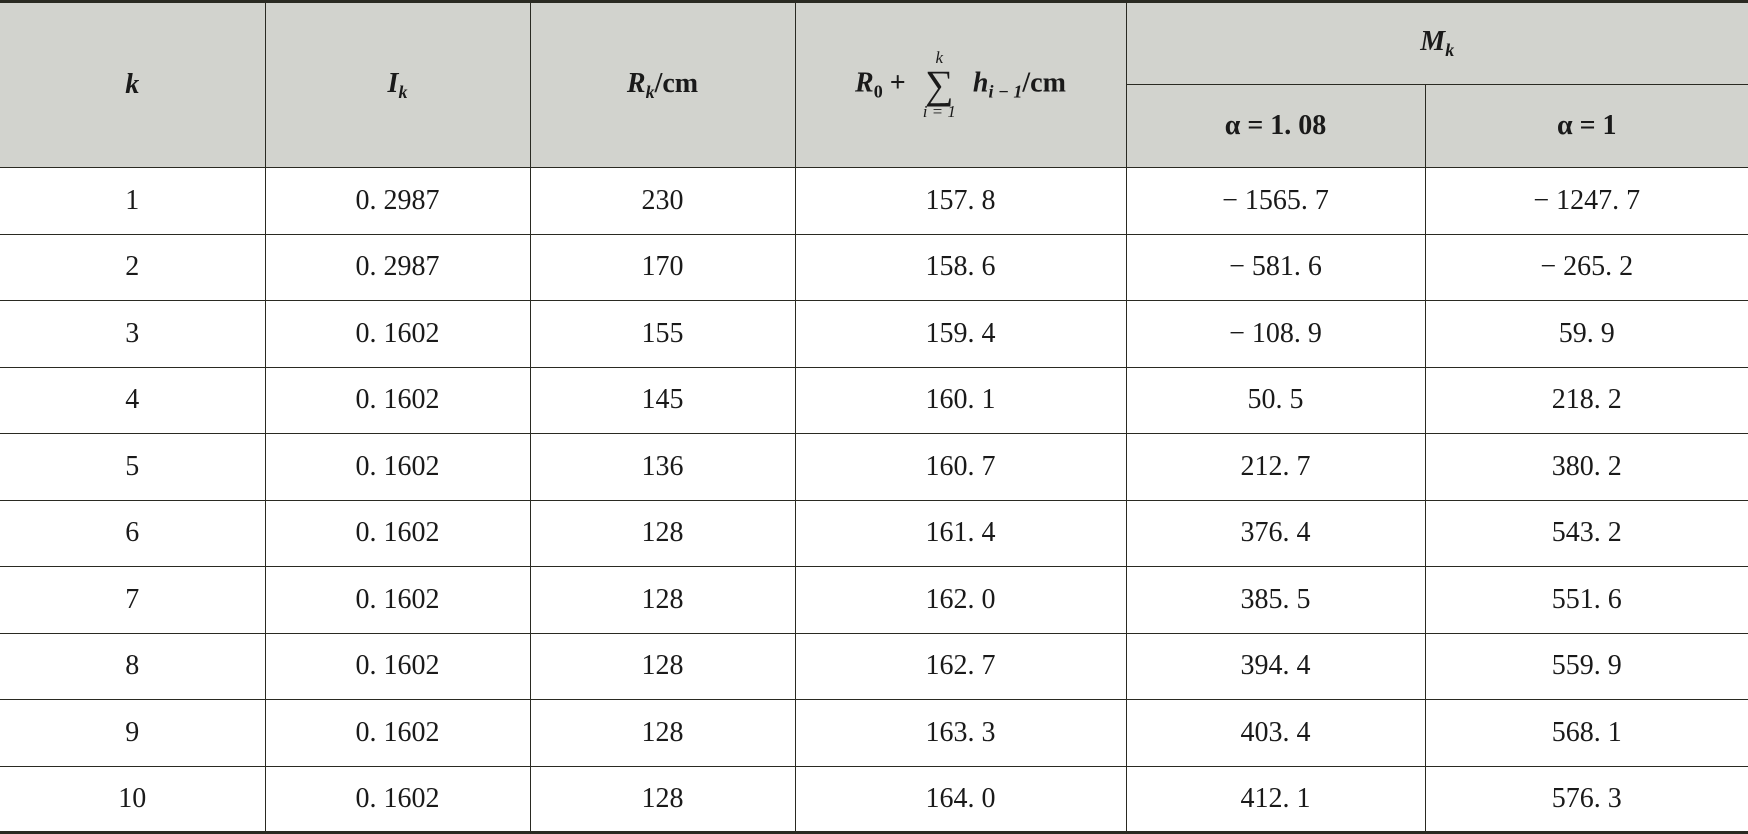  What do you see at coordinates (939, 111) in the screenshot?
I see `sum-lower: i = 1` at bounding box center [939, 111].